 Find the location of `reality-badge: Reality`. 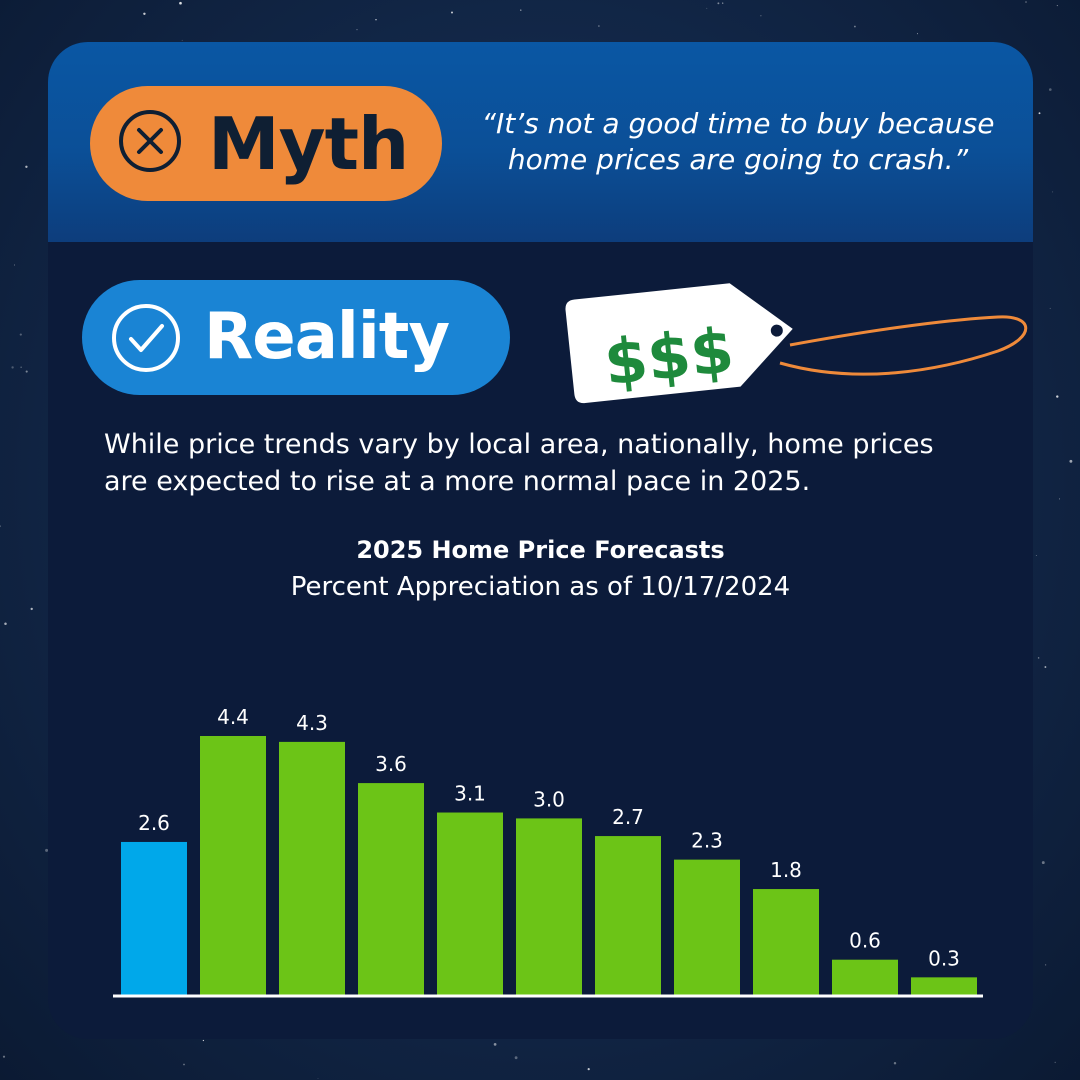

reality-badge: Reality is located at coordinates (296, 337).